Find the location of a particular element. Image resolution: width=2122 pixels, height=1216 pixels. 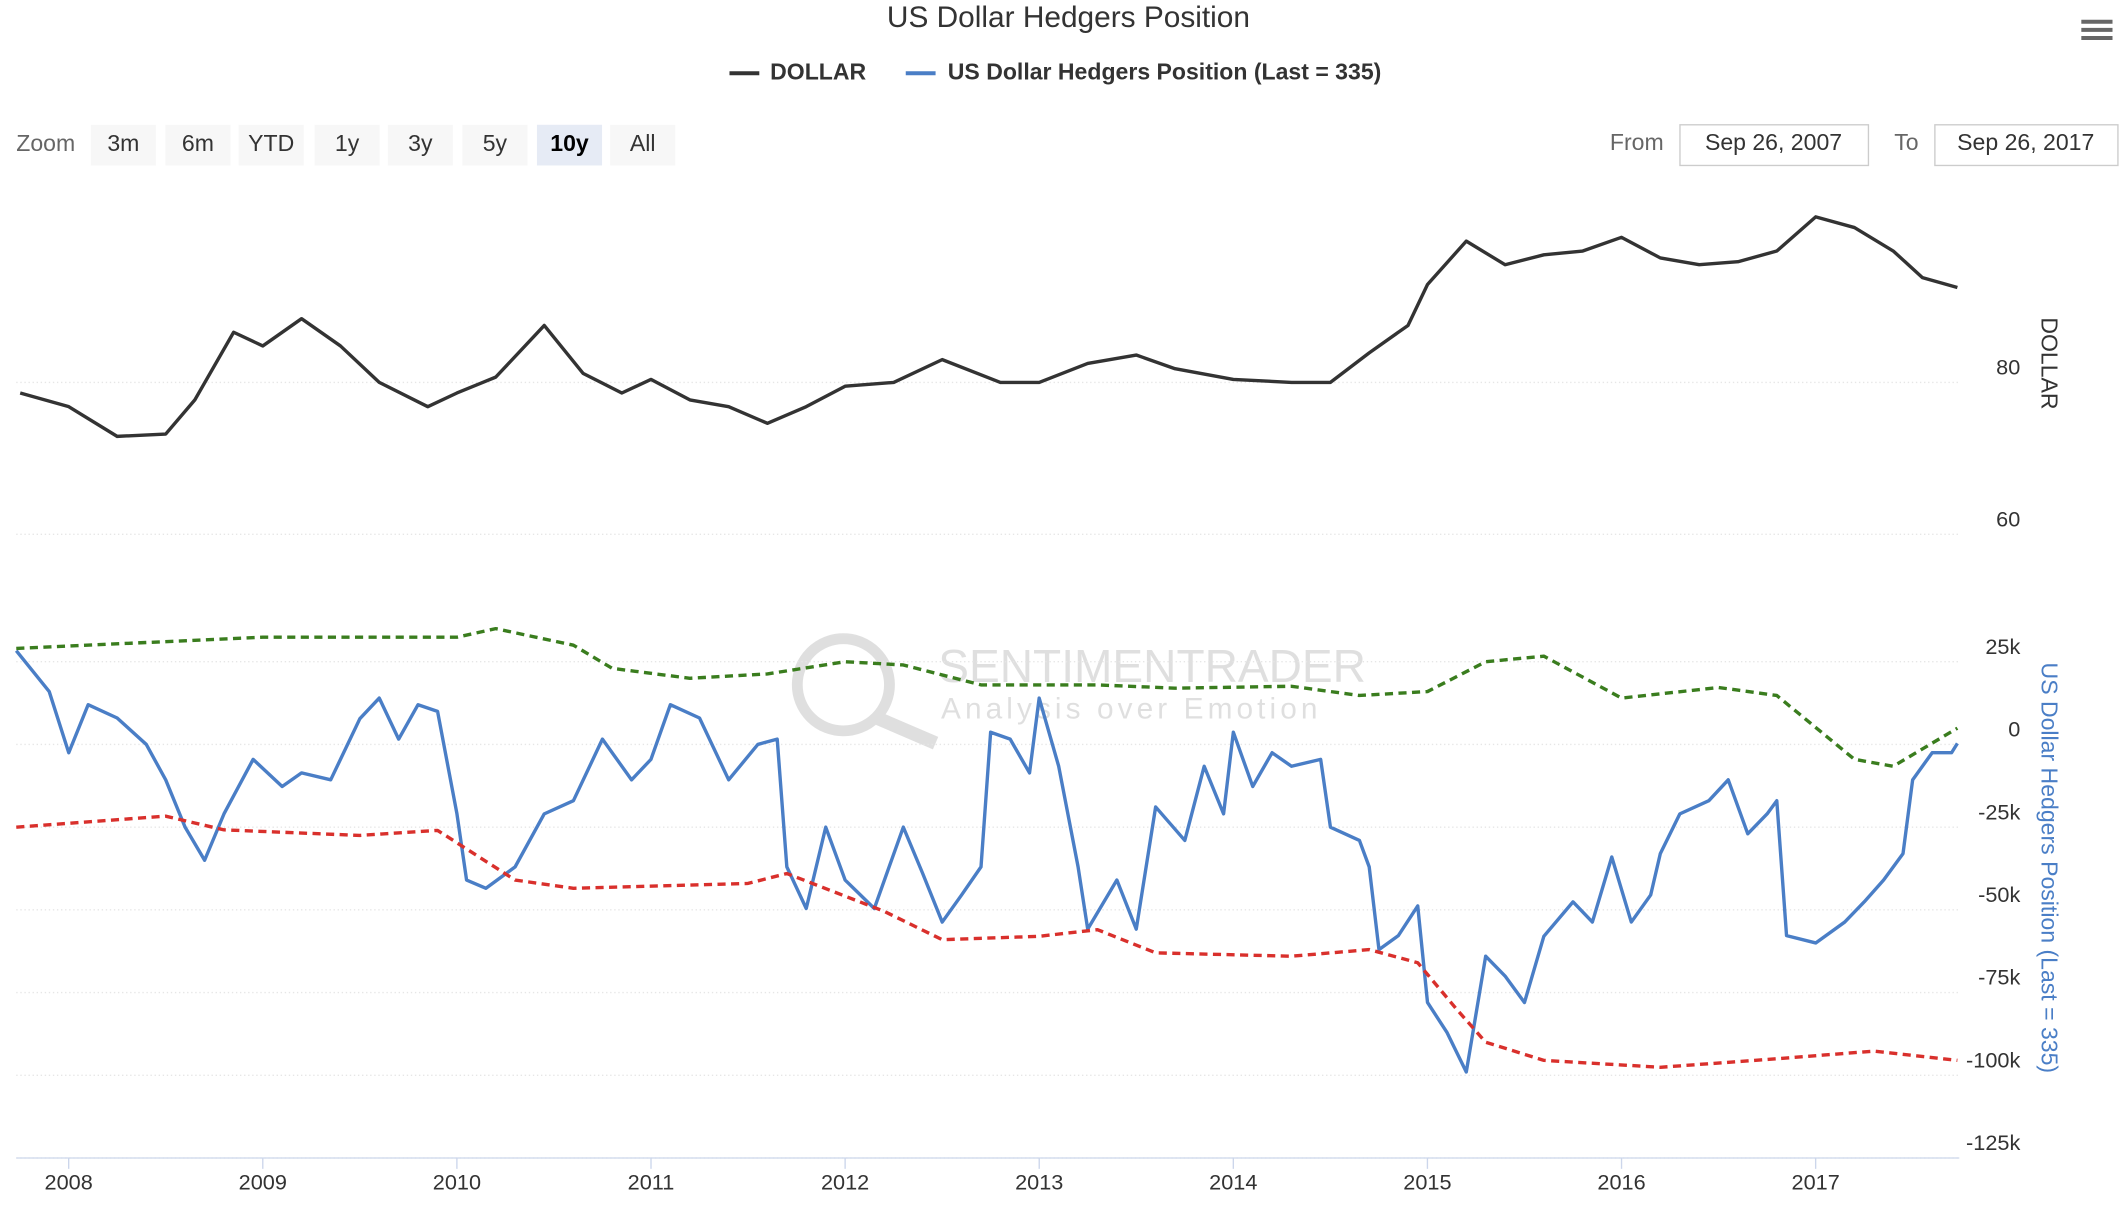

zoom-button-label: 10y is located at coordinates (569, 143).